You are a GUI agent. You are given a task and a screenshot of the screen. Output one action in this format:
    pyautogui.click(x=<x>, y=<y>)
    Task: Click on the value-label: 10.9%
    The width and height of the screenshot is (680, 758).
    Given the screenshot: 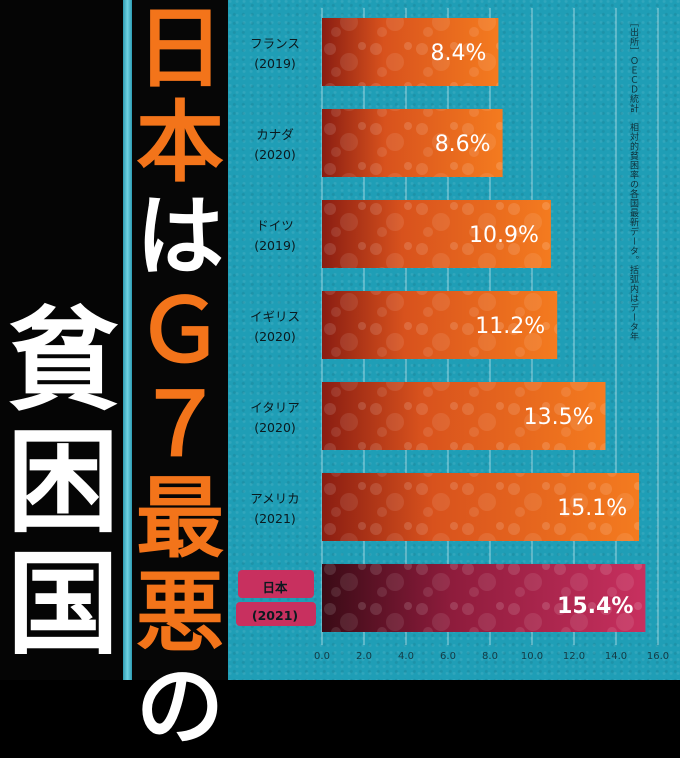 What is the action you would take?
    pyautogui.click(x=504, y=235)
    